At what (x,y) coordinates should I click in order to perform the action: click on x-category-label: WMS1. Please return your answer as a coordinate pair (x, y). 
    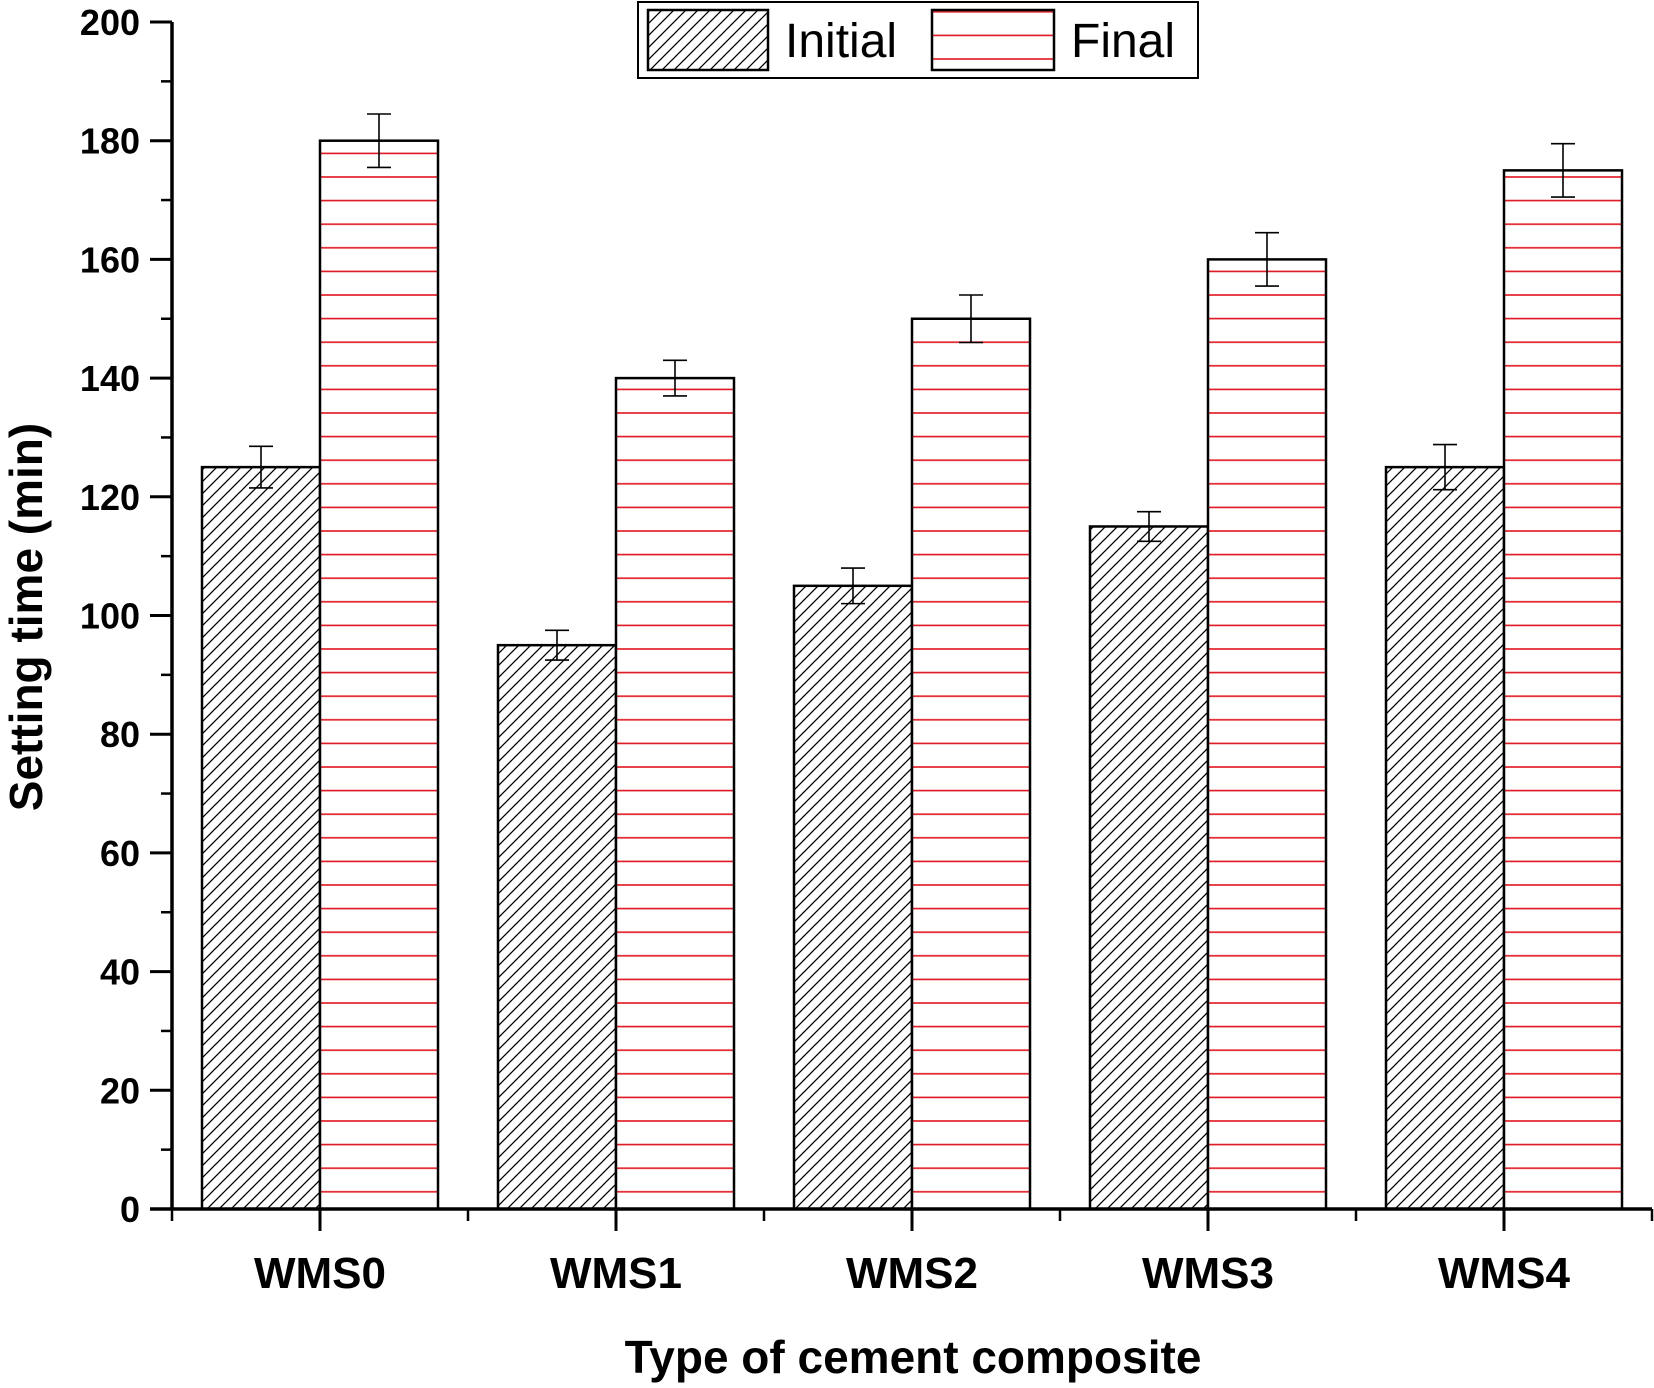
    Looking at the image, I should click on (616, 1273).